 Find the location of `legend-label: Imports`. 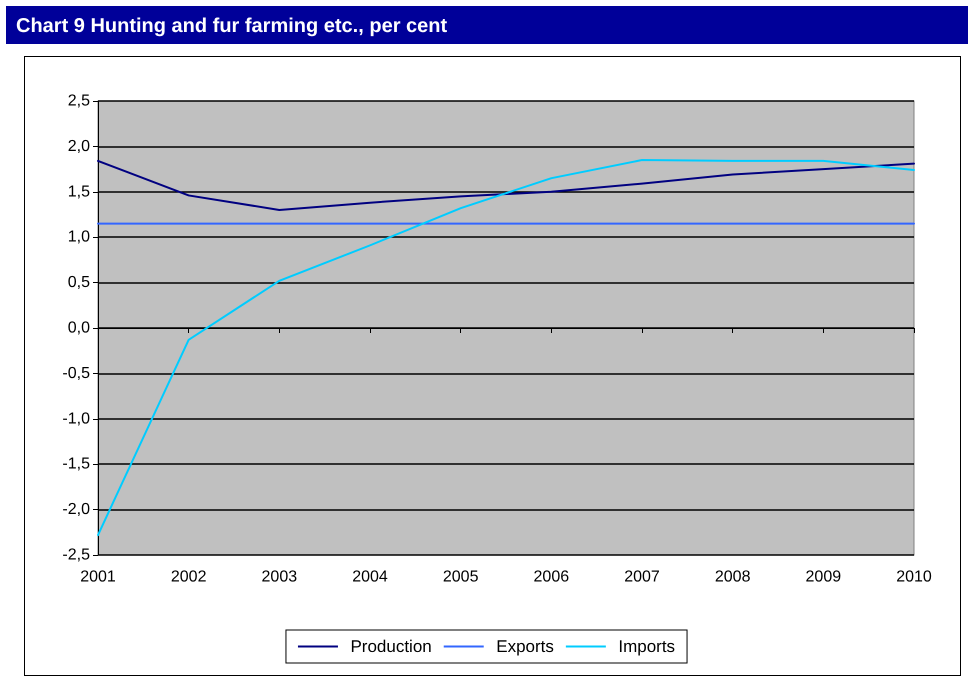

legend-label: Imports is located at coordinates (647, 646).